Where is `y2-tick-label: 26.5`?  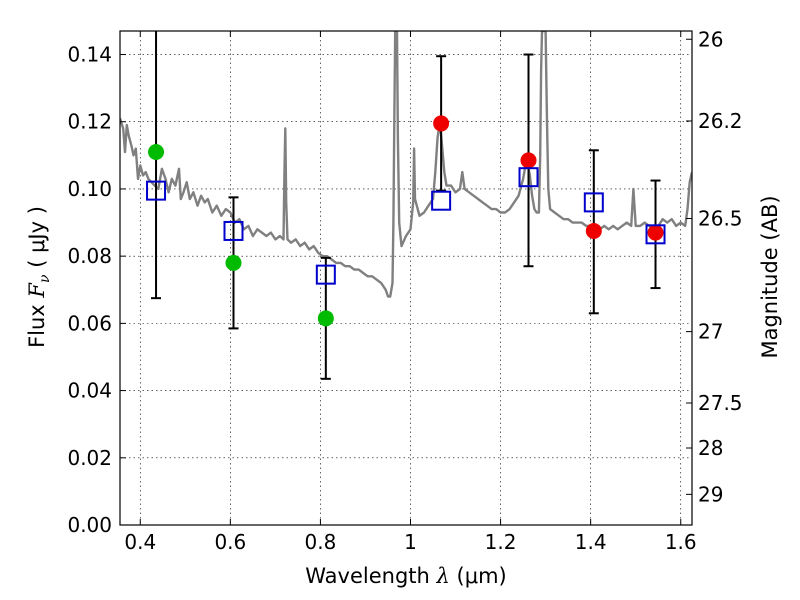
y2-tick-label: 26.5 is located at coordinates (720, 219).